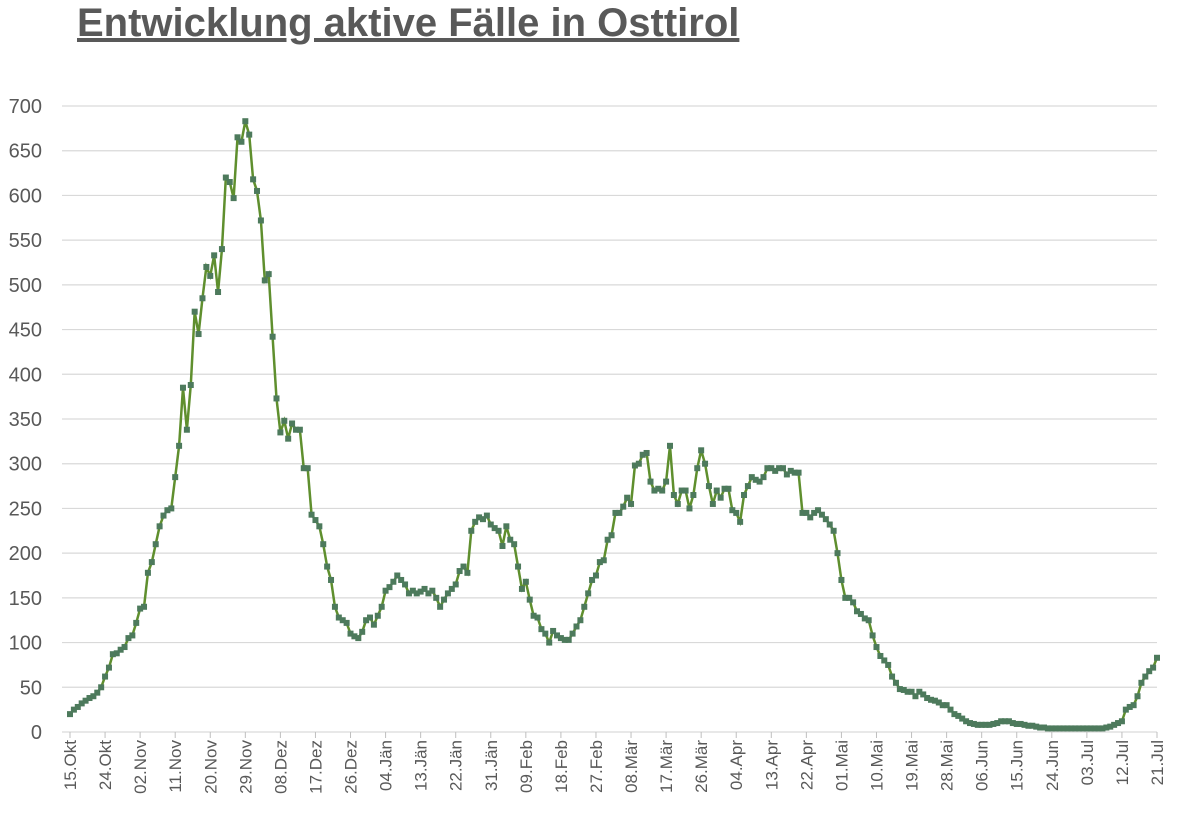  What do you see at coordinates (1087, 762) in the screenshot?
I see `x-tick-label: 03.Jul` at bounding box center [1087, 762].